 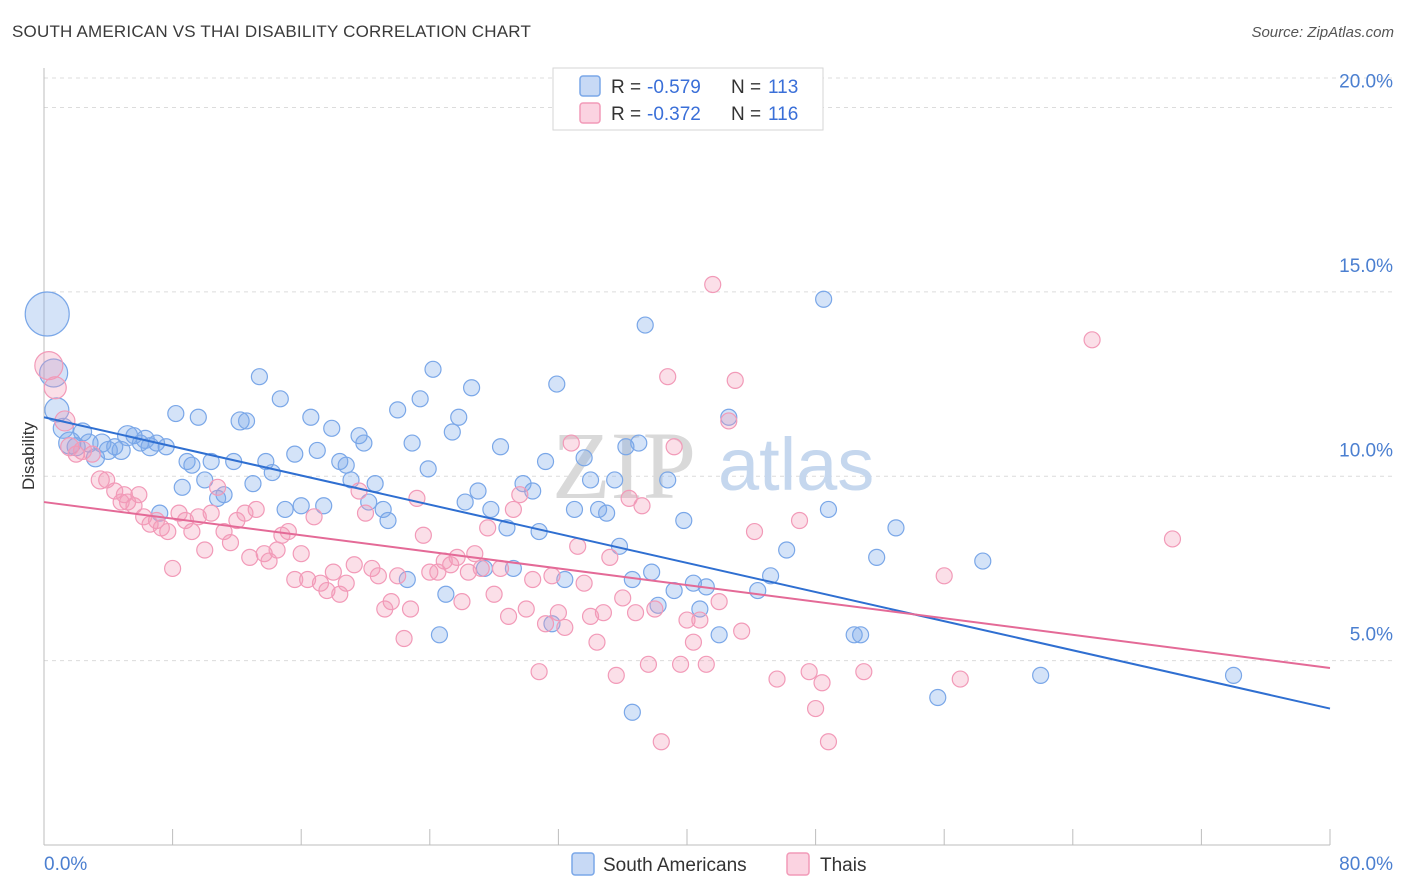 What do you see at coordinates (1366, 359) in the screenshot?
I see `y-tick-labels: 5.0% 10.0% 15.0% 20.0%` at bounding box center [1366, 359].